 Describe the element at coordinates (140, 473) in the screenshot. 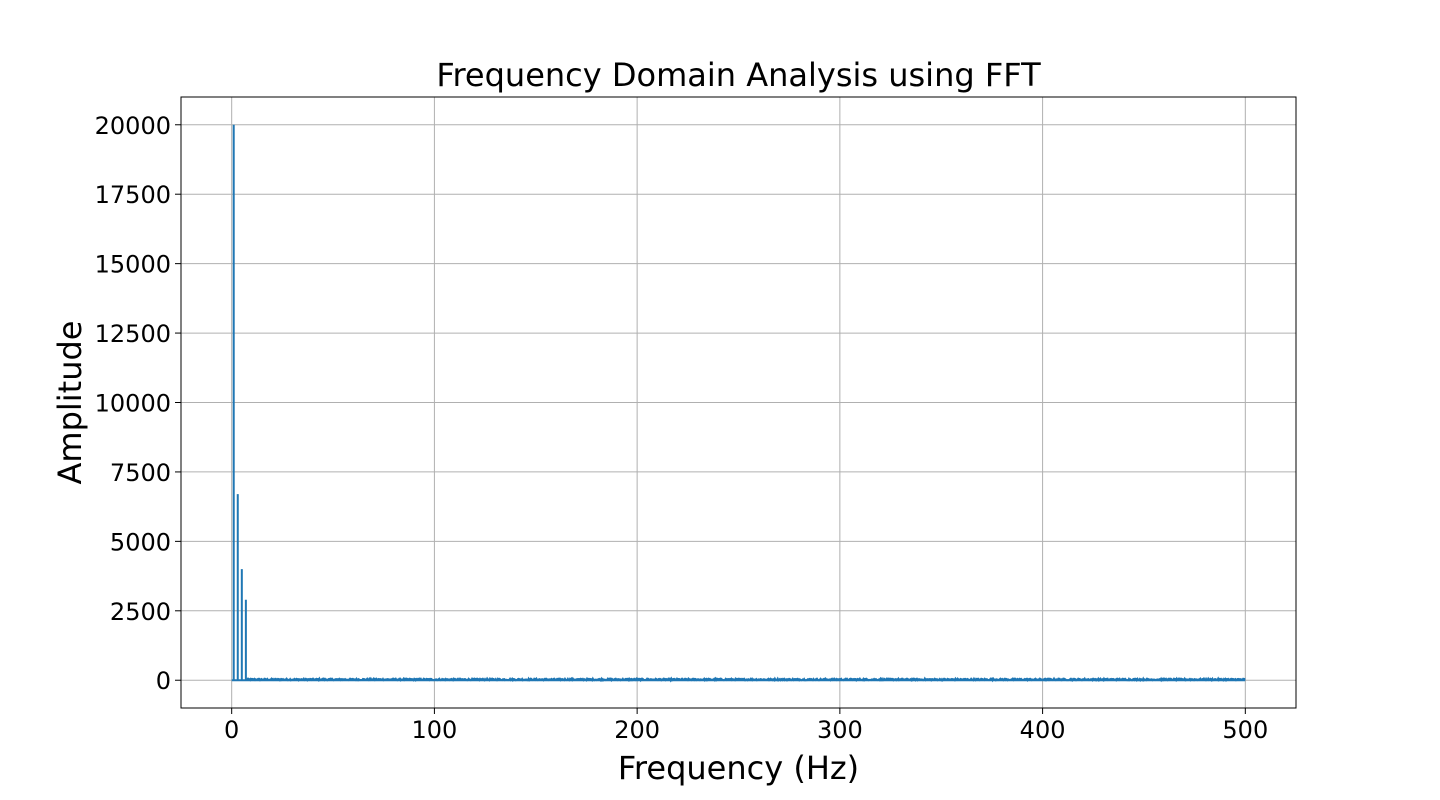

I see `y-tick-label: 7500` at that location.